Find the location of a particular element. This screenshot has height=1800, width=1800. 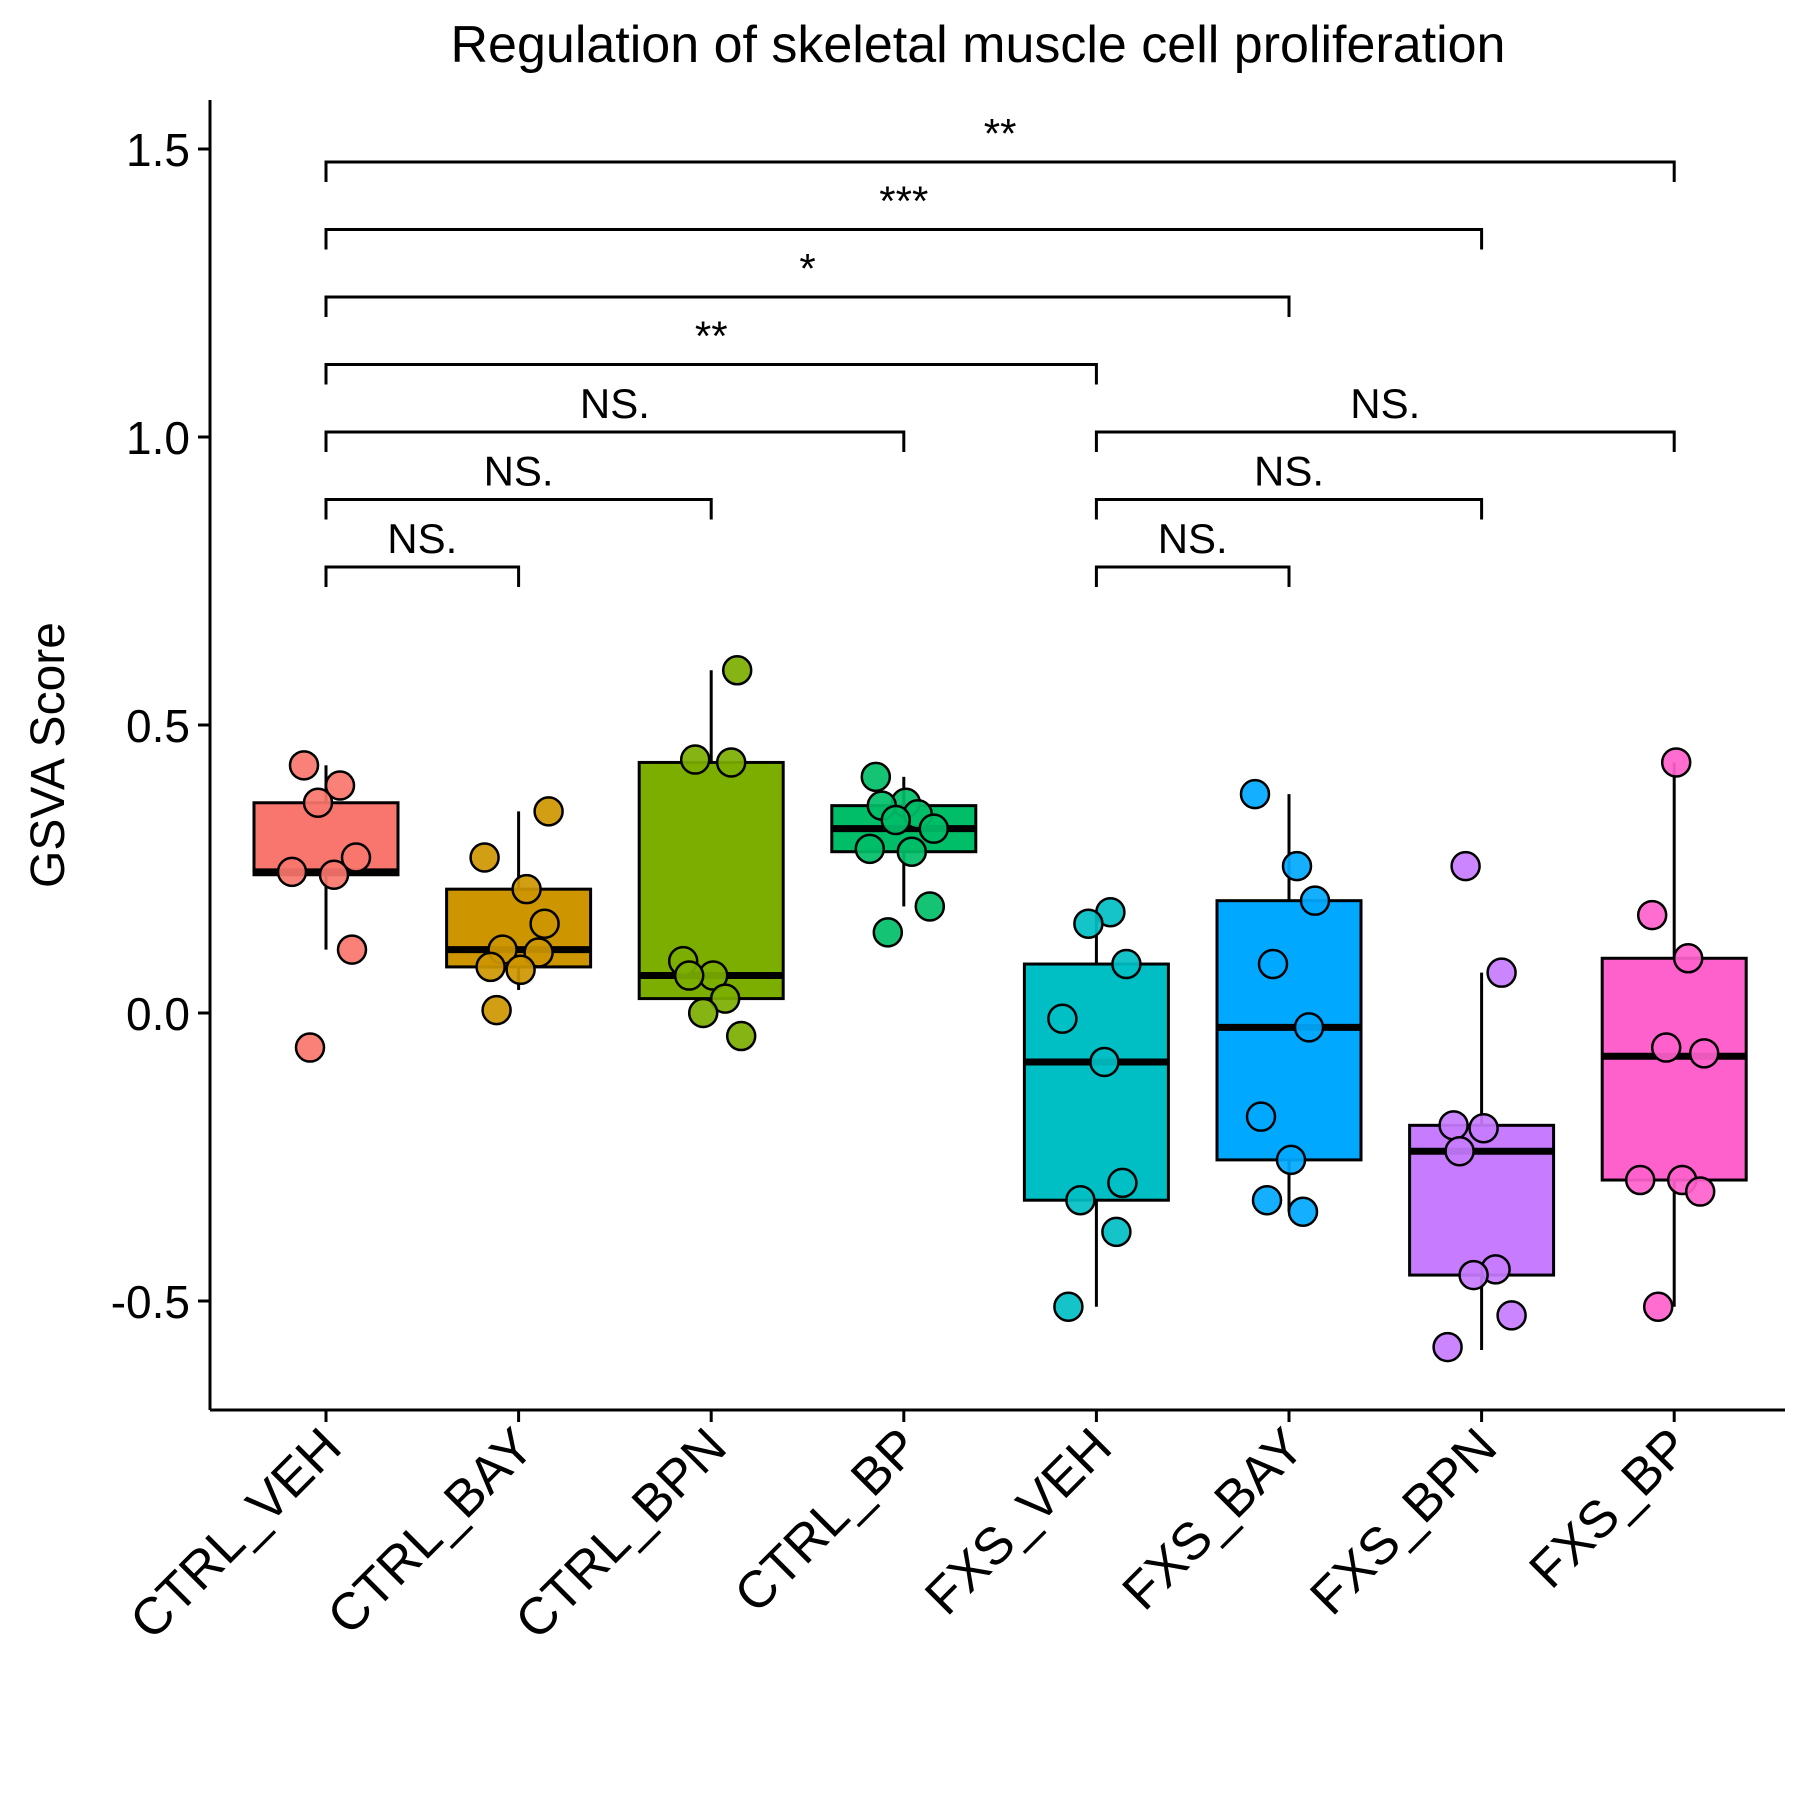

significance-bracket: * is located at coordinates (807, 281).